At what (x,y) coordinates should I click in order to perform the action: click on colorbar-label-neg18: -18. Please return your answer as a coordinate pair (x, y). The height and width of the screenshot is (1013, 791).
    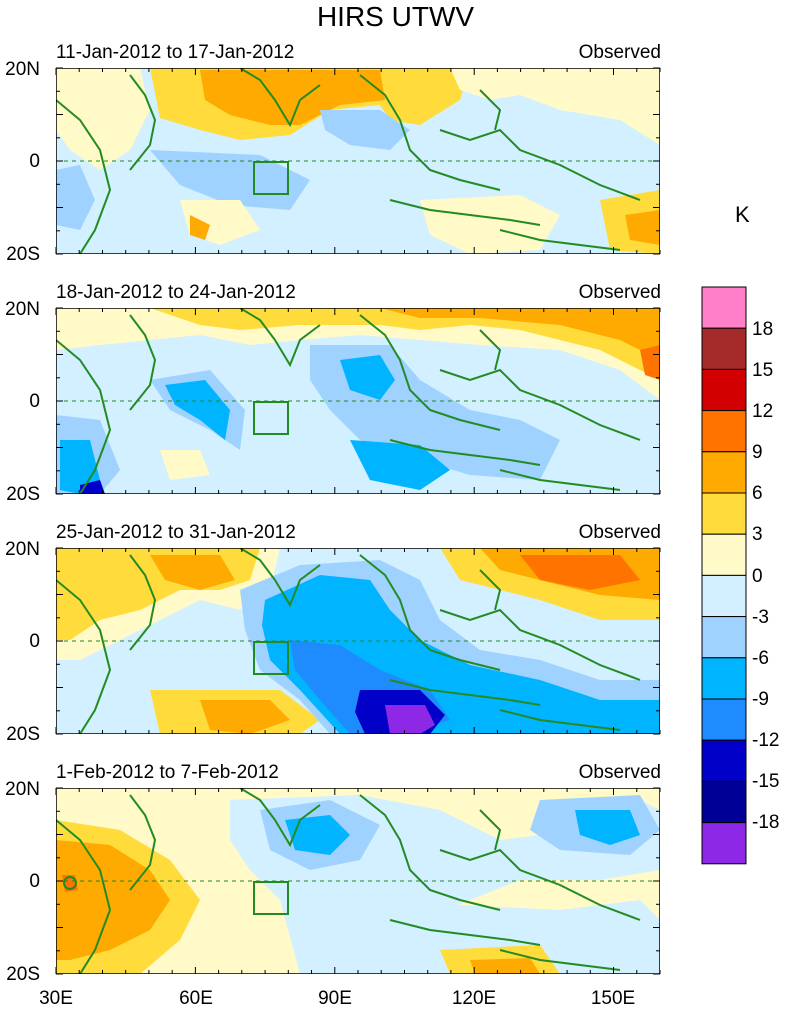
    Looking at the image, I should click on (766, 822).